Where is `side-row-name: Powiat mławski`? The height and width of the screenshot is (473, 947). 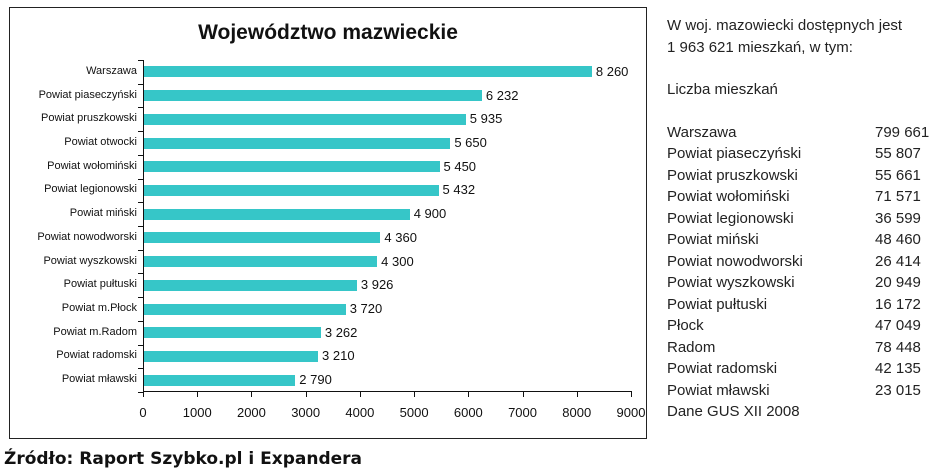
side-row-name: Powiat mławski is located at coordinates (718, 390).